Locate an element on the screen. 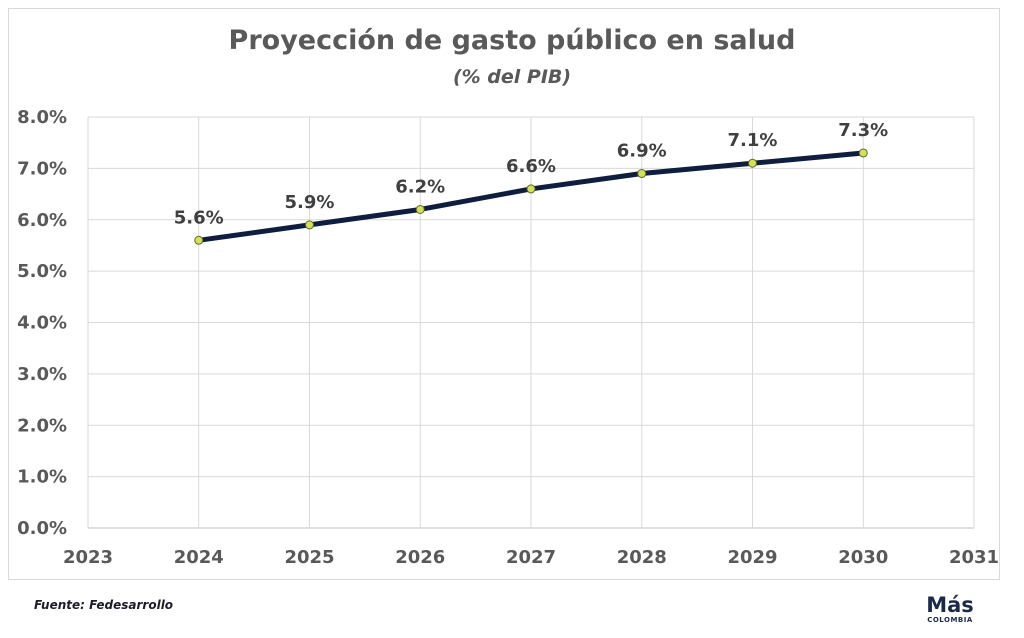 The height and width of the screenshot is (638, 1024). x-tick-label: 2024 is located at coordinates (199, 557).